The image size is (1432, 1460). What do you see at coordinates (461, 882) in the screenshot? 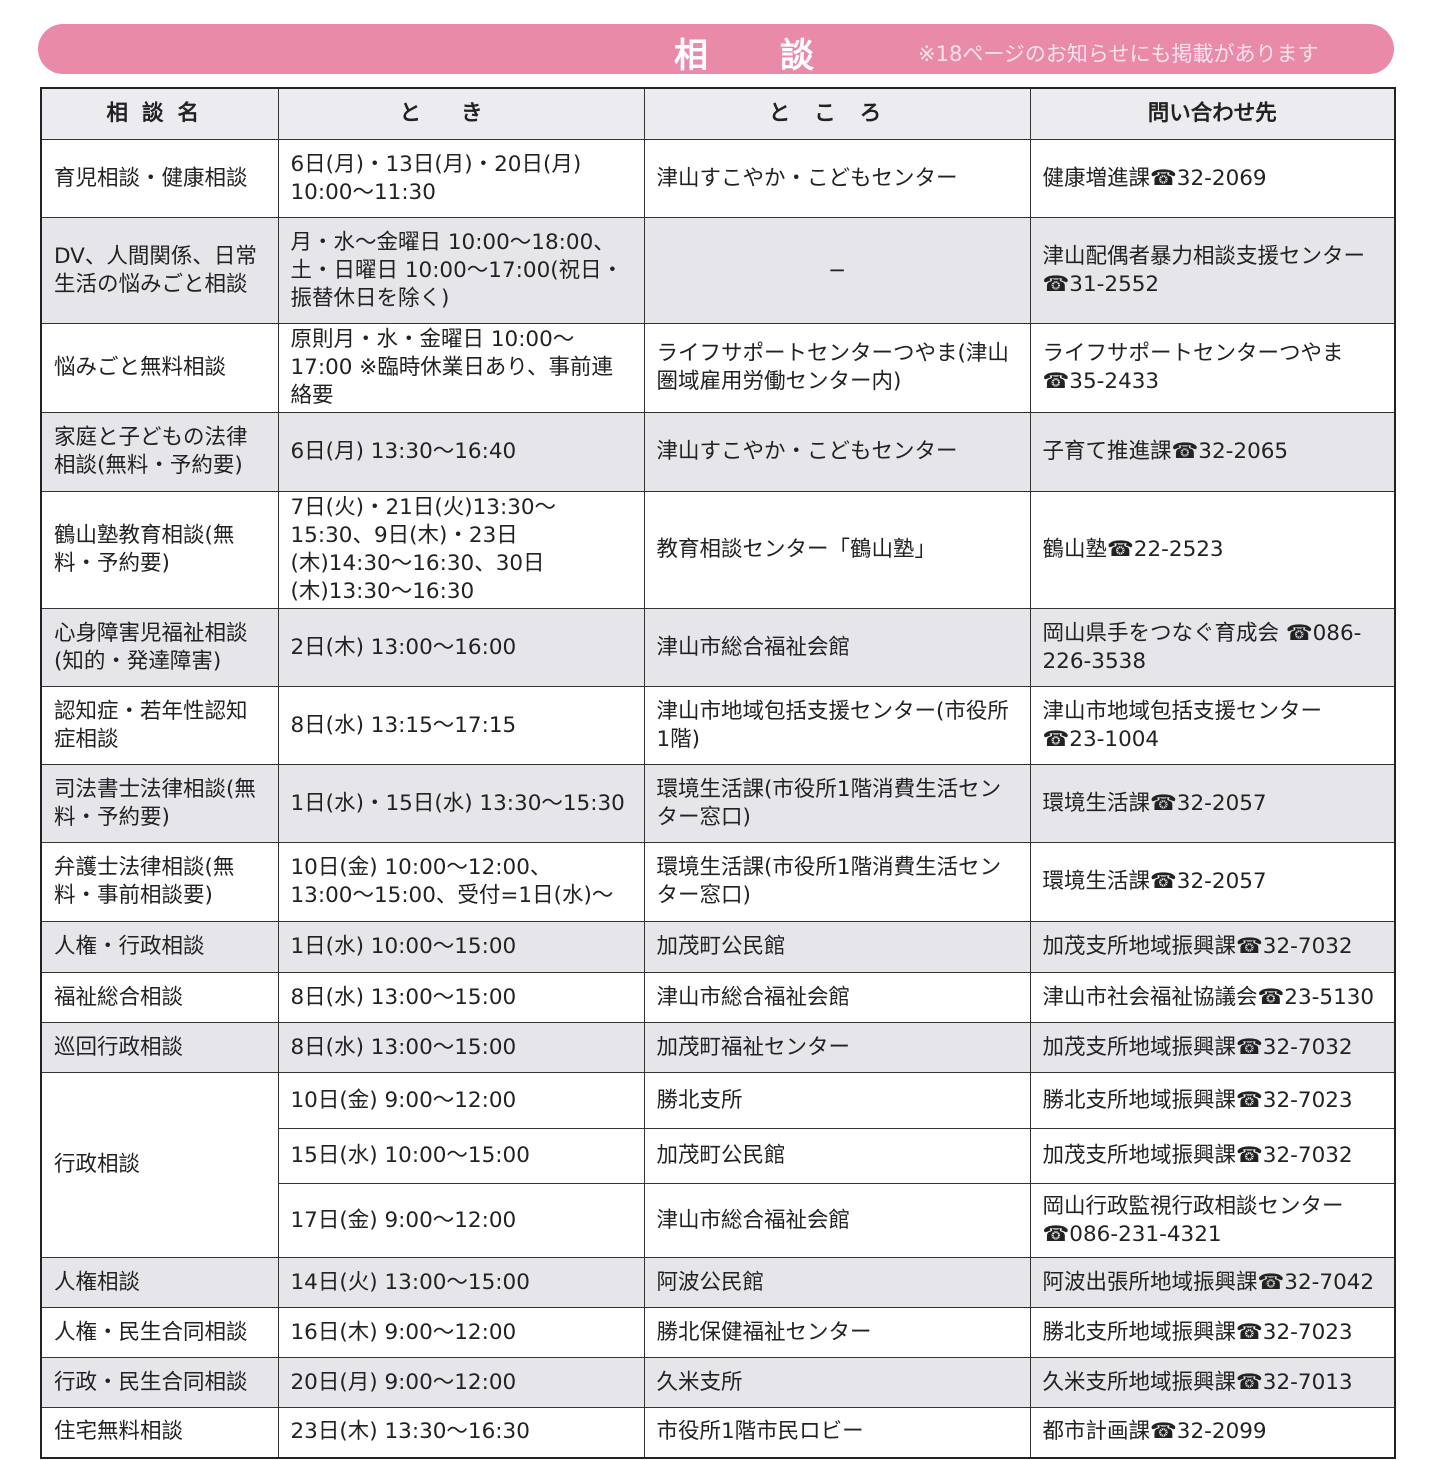
I see `consultation-when: 10日(金) 10:00〜12:00、13:00〜15:00、受付=1日(水)〜` at bounding box center [461, 882].